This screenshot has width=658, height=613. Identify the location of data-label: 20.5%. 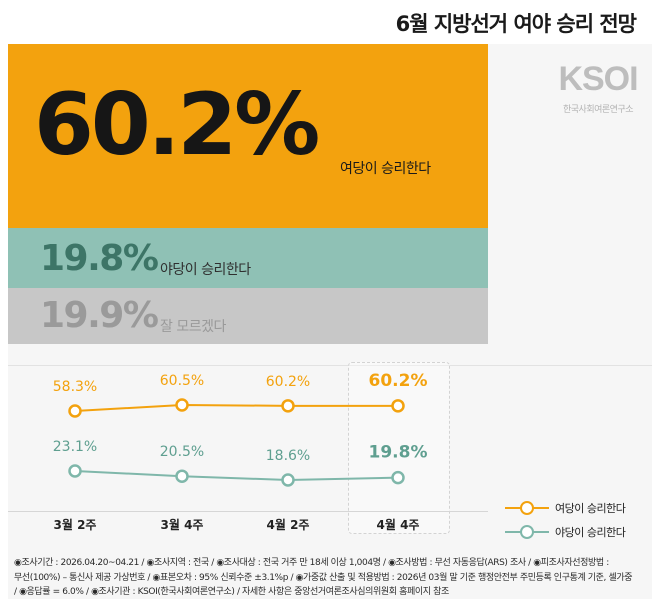
(182, 452).